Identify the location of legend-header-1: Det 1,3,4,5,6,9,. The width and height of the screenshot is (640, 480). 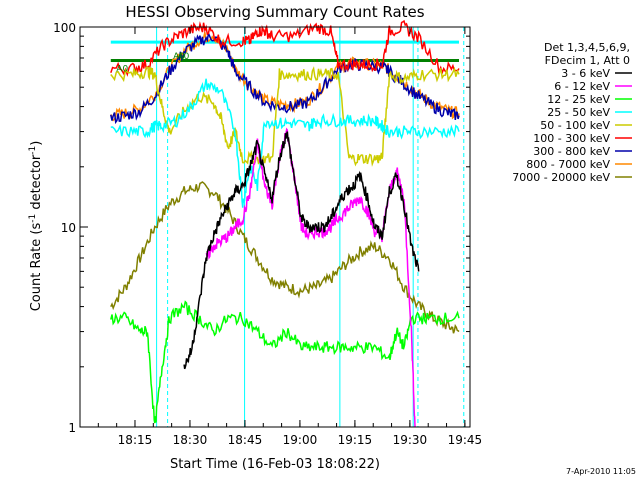
(587, 47).